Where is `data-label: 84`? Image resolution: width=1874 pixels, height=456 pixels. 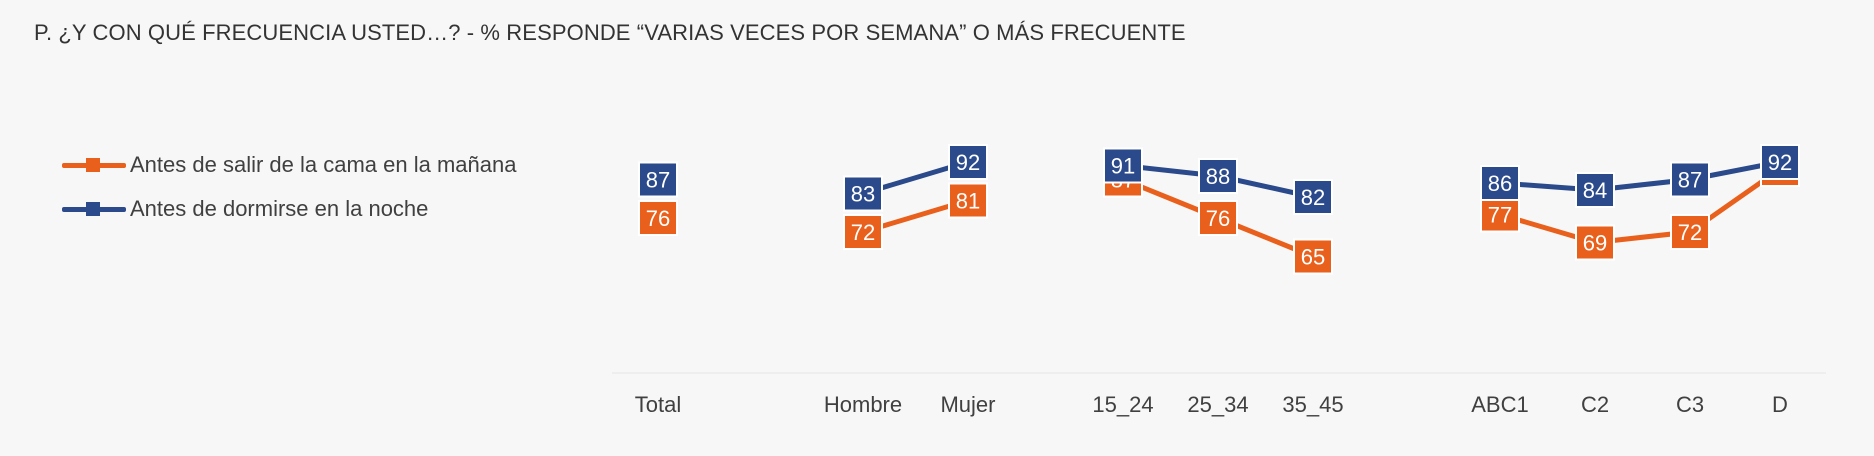 data-label: 84 is located at coordinates (1595, 190).